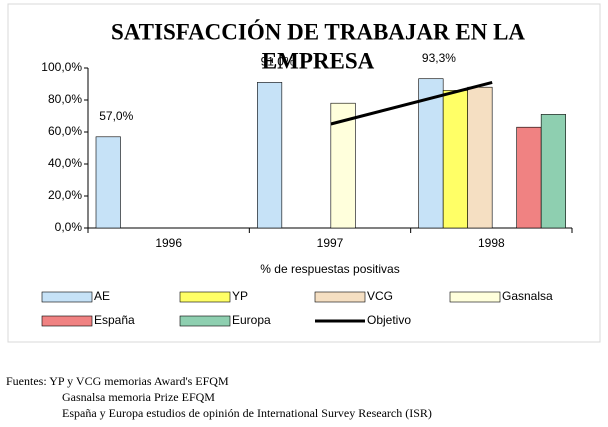 Image resolution: width=608 pixels, height=427 pixels. I want to click on y-tick-label: 100,0%, so click(61, 67).